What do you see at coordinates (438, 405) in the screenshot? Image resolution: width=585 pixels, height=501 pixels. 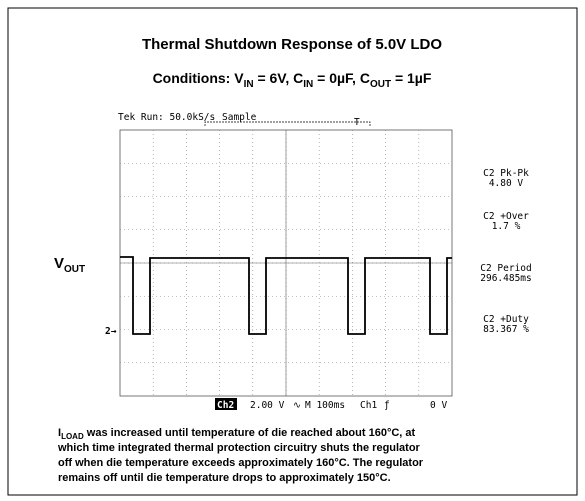 I see `footer-level: 0 V` at bounding box center [438, 405].